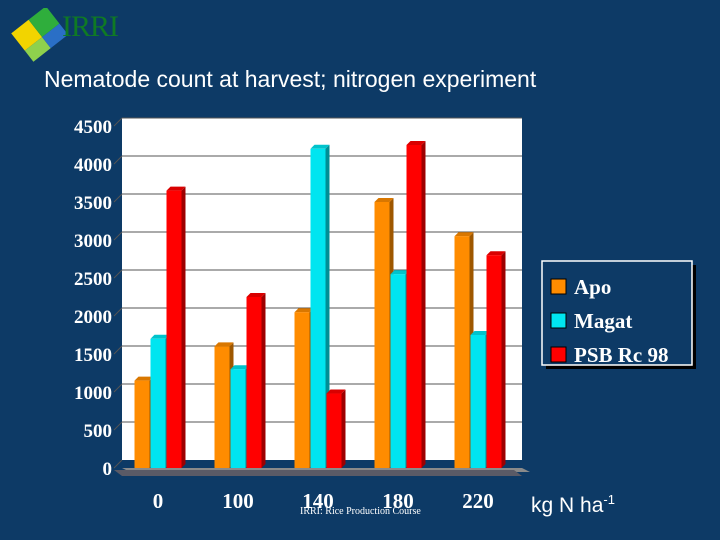  Describe the element at coordinates (93, 355) in the screenshot. I see `y-tick-label: 1500` at that location.